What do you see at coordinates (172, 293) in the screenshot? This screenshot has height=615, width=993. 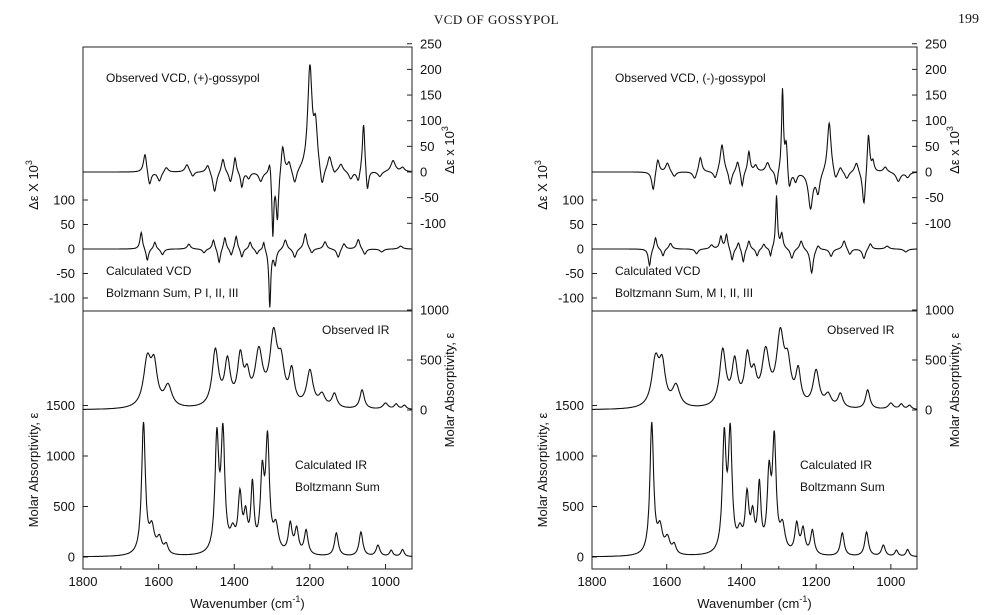 I see `calculated-vcd-sum-label: Bolzmann Sum, P I, II, III` at bounding box center [172, 293].